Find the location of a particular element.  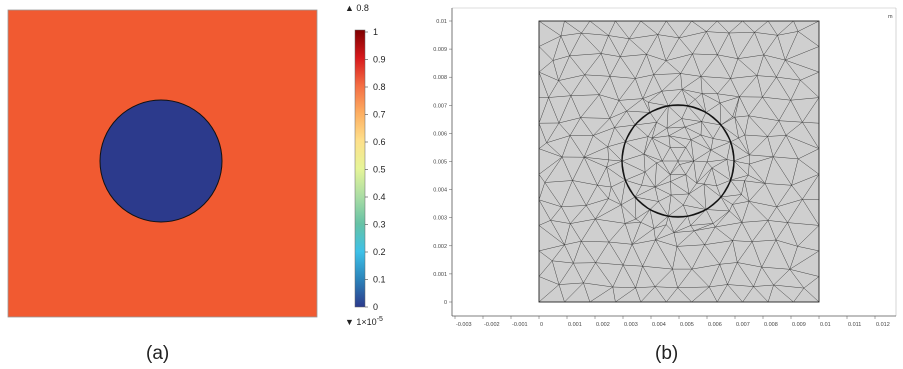

x-tick-label: 0.001 is located at coordinates (575, 325).